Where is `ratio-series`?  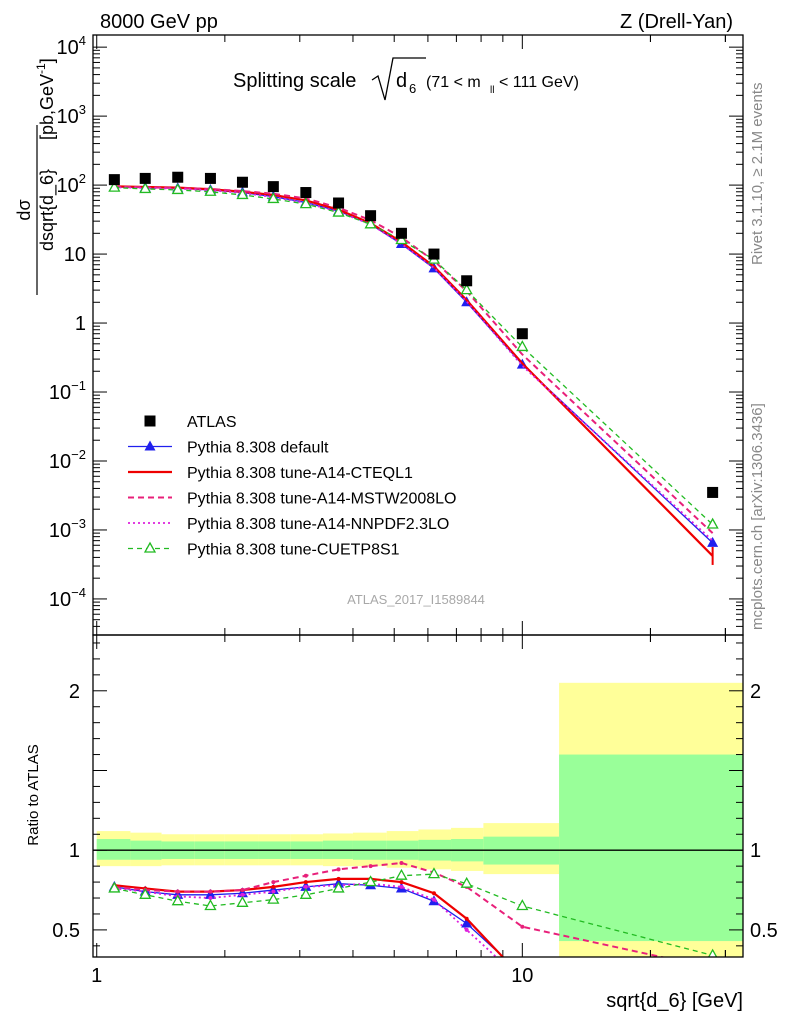 ratio-series is located at coordinates (413, 908).